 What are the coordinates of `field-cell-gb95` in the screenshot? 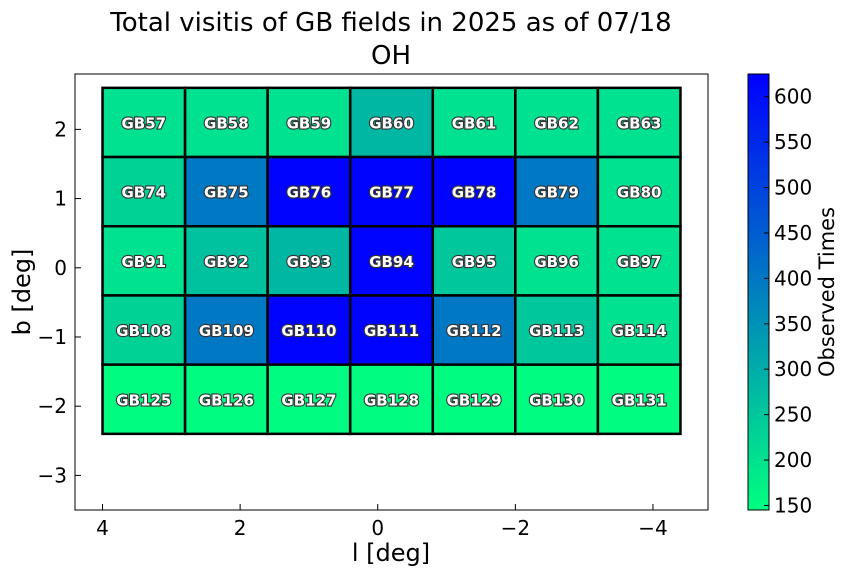 It's located at (474, 261).